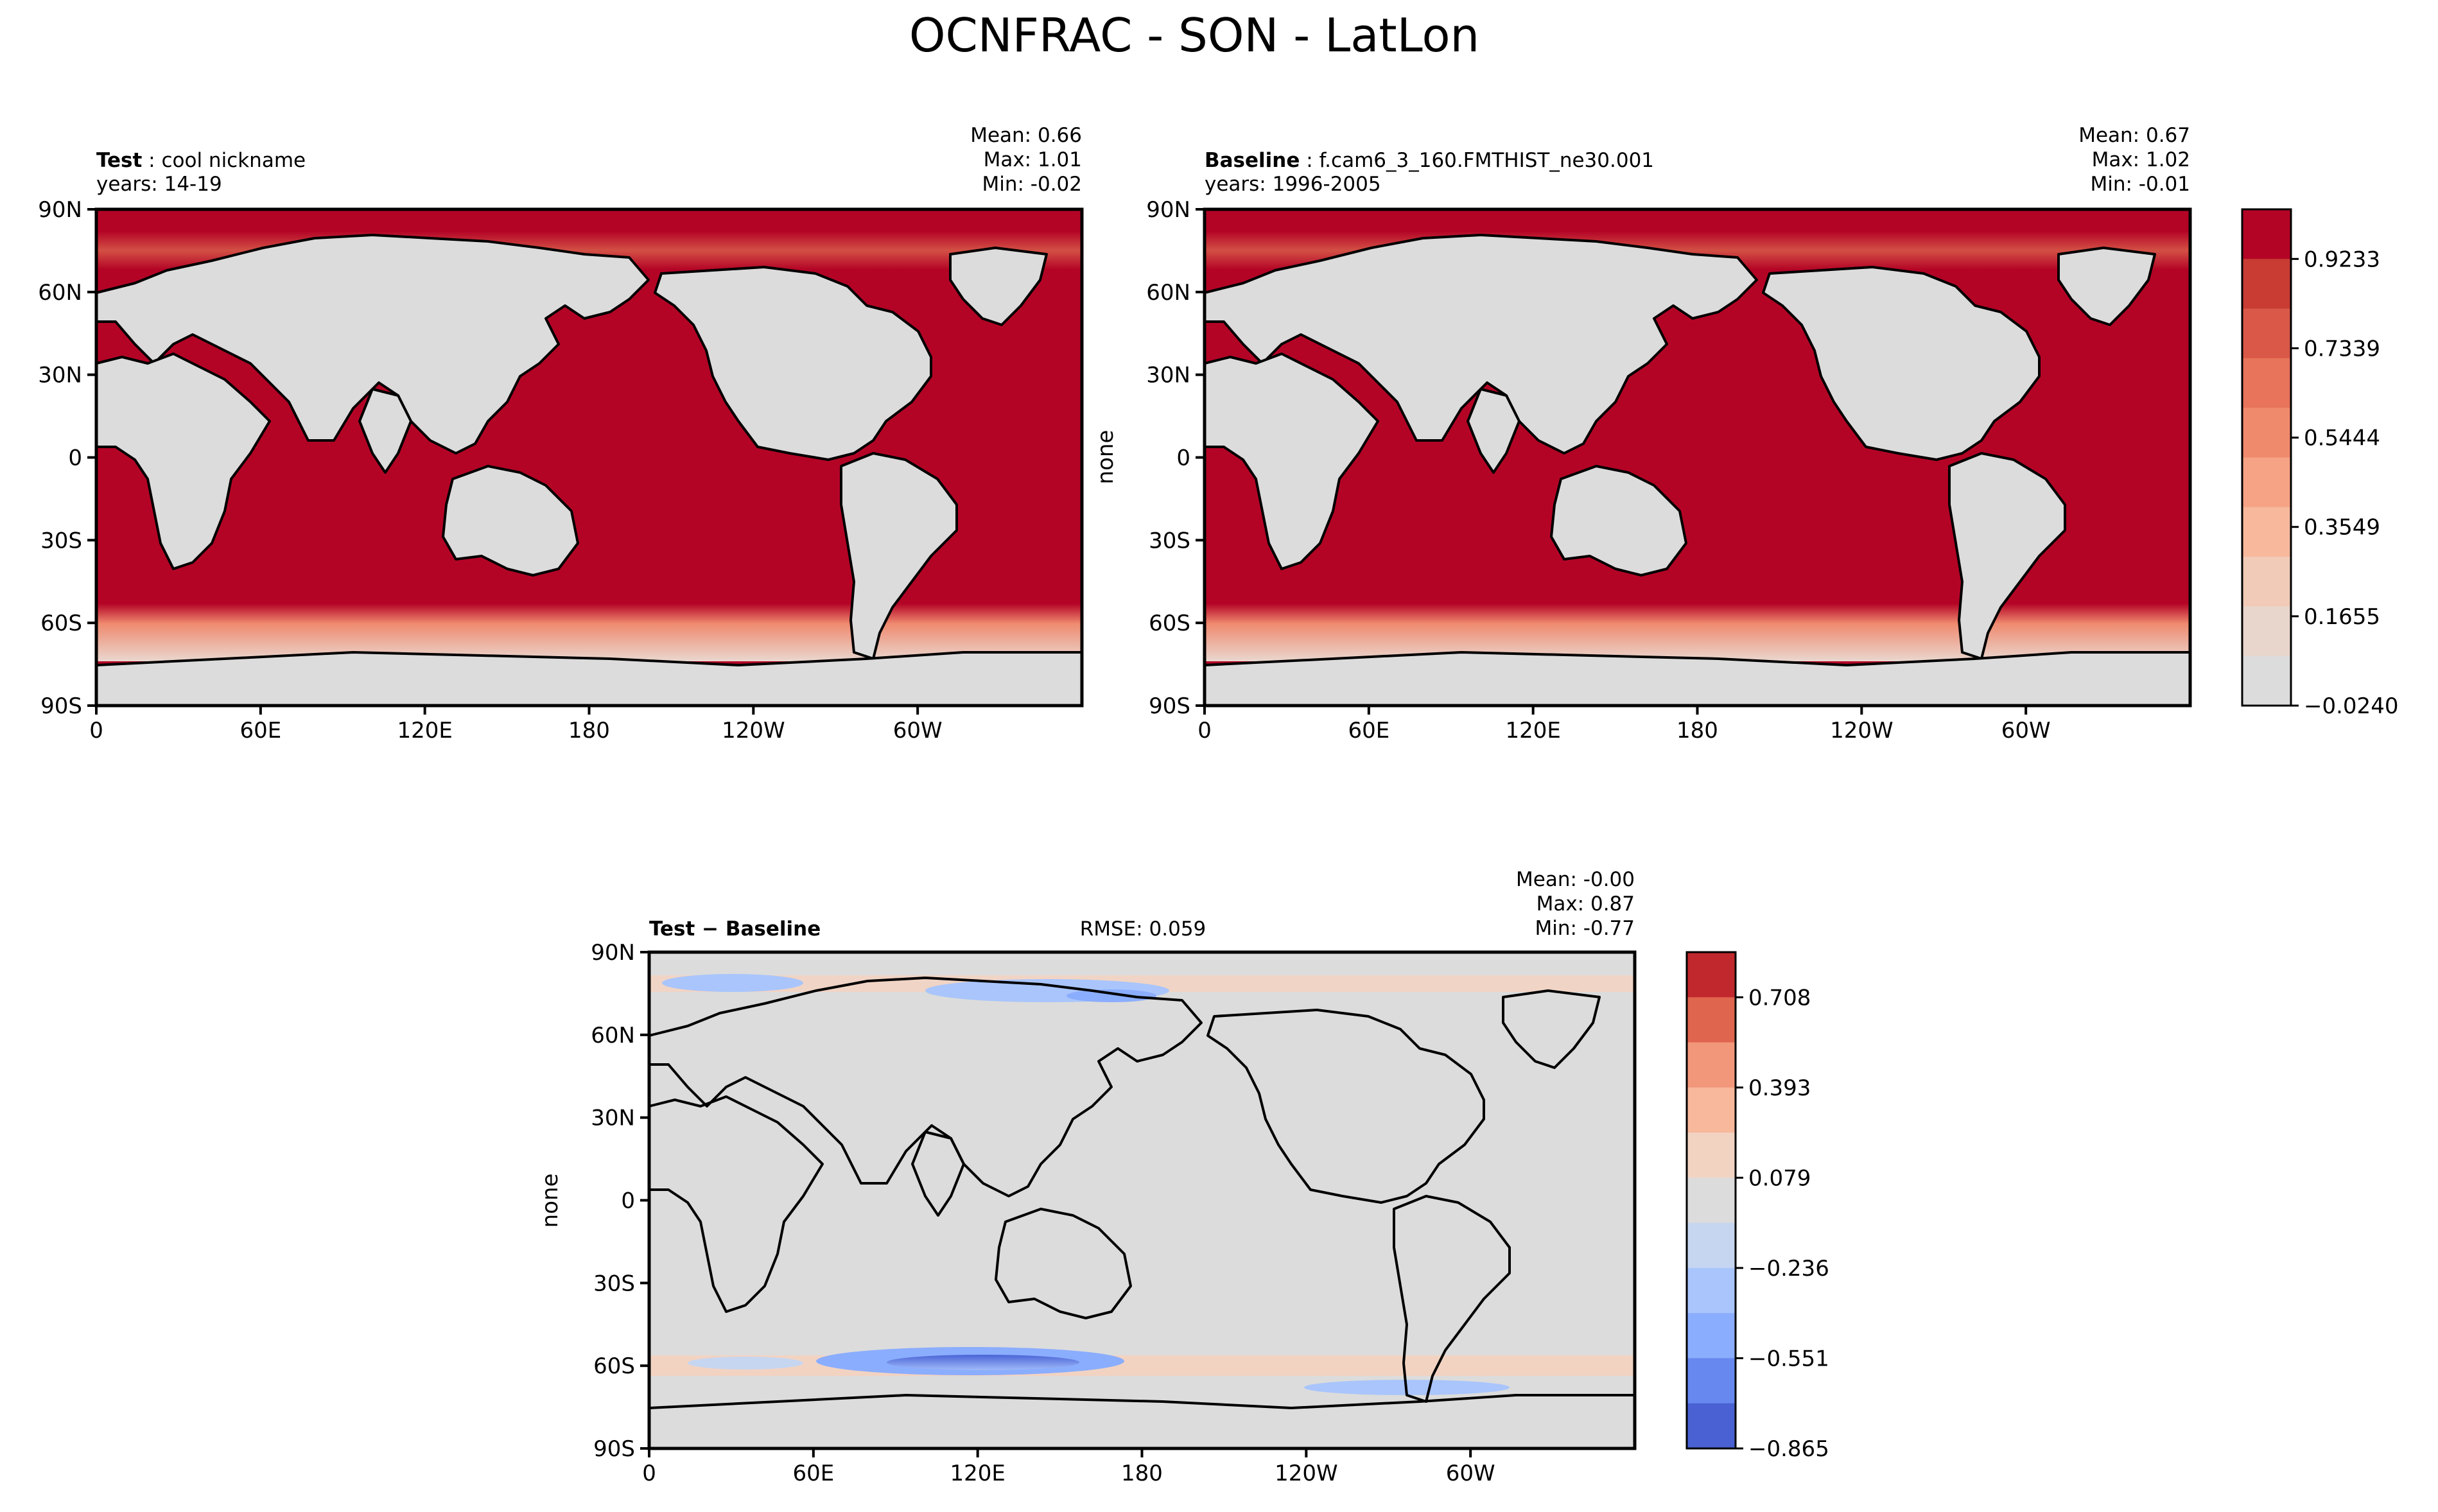  What do you see at coordinates (550, 1201) in the screenshot?
I see `panel-difference-ylabel: none` at bounding box center [550, 1201].